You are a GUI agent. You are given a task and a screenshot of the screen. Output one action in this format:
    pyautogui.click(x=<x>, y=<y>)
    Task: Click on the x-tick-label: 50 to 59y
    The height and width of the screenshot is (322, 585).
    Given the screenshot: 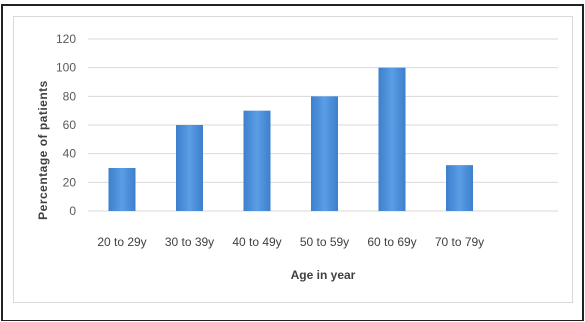 What is the action you would take?
    pyautogui.click(x=324, y=242)
    